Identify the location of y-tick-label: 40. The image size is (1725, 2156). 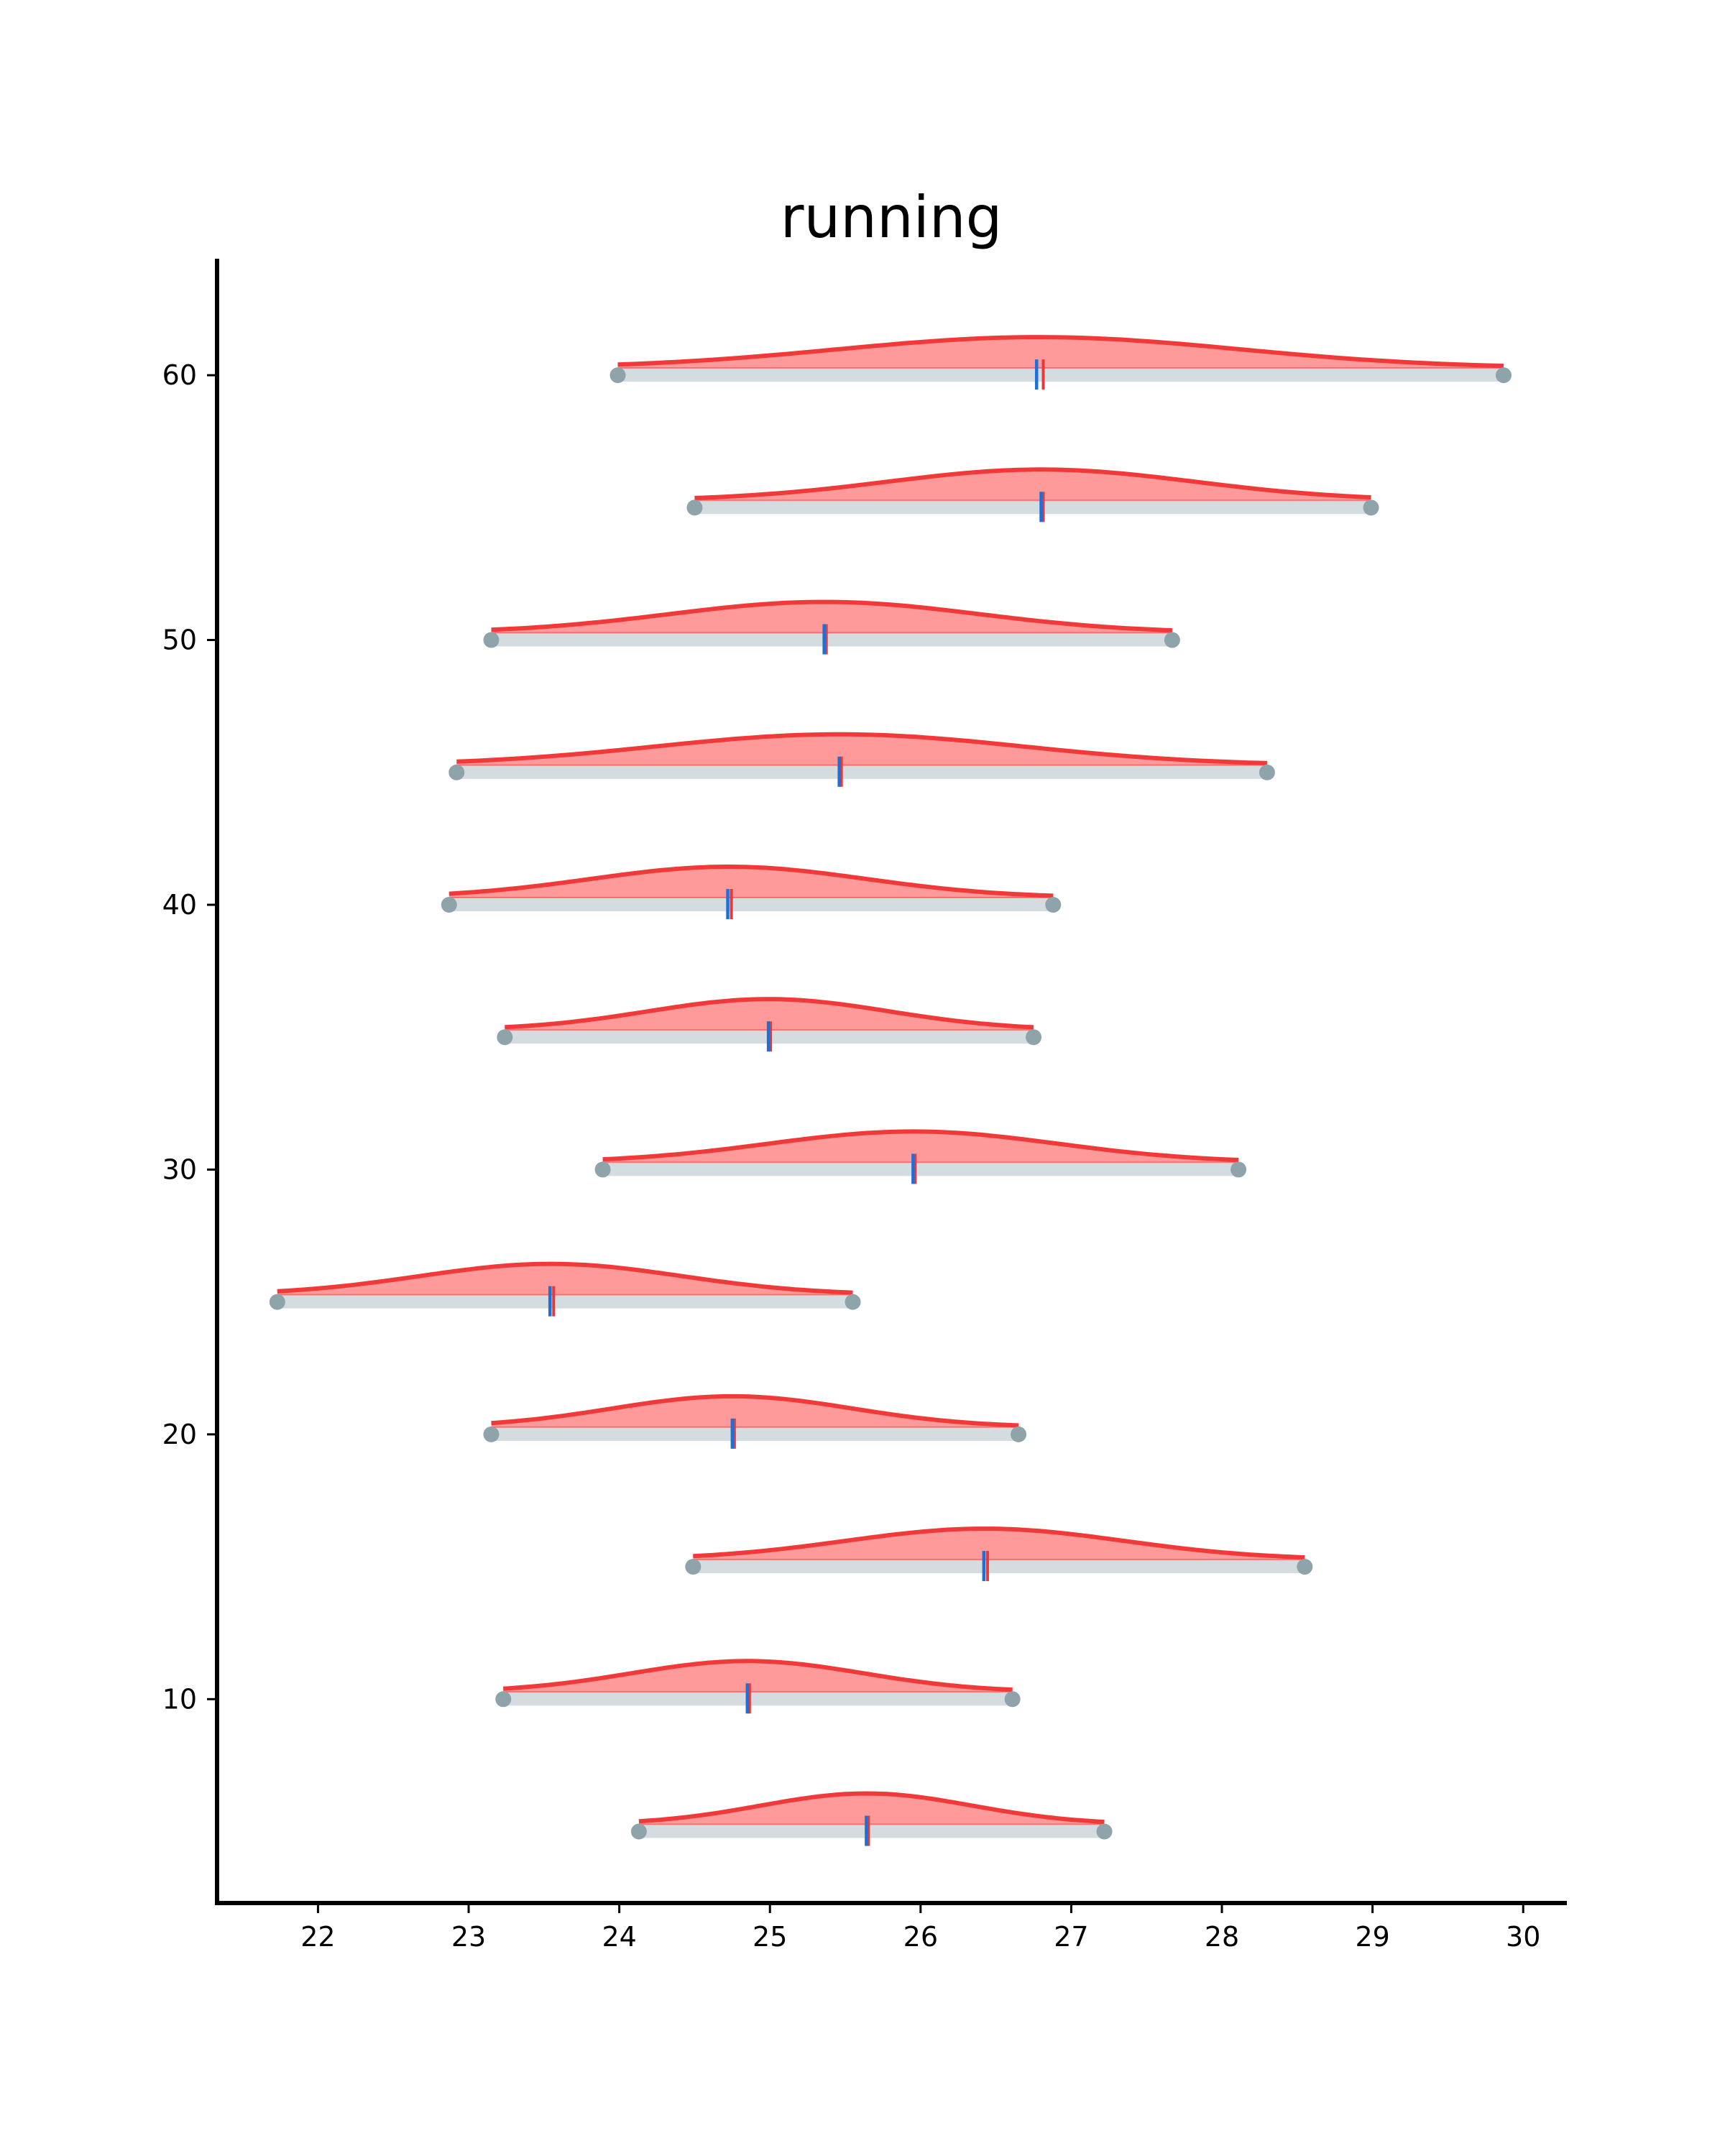
(179, 905).